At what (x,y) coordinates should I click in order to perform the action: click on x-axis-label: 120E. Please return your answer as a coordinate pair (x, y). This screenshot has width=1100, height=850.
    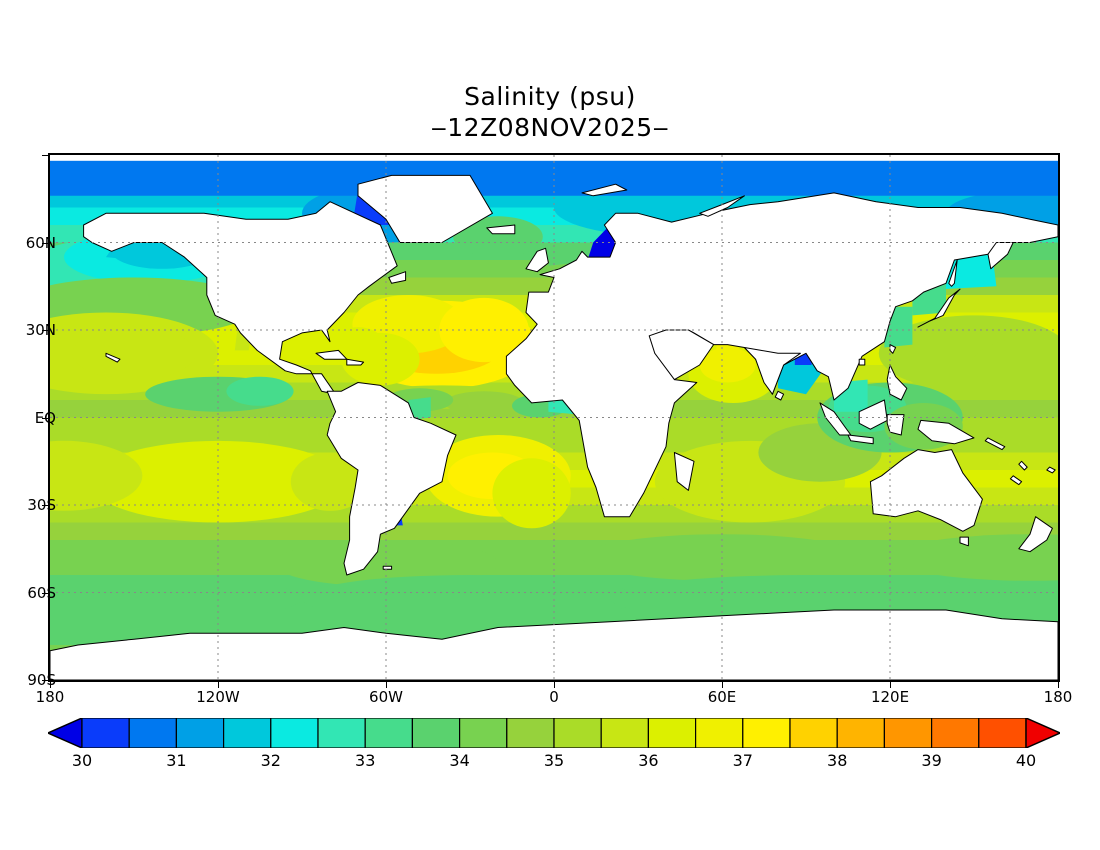
    Looking at the image, I should click on (890, 697).